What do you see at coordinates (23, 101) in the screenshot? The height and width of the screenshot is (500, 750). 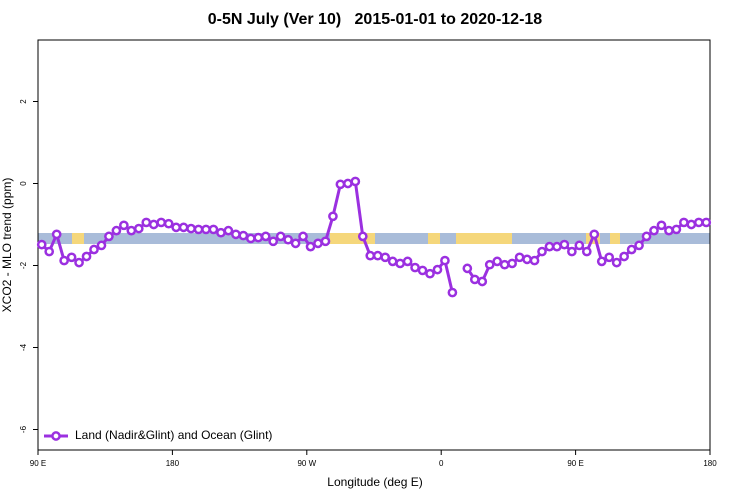 I see `y-tick-label: 2` at bounding box center [23, 101].